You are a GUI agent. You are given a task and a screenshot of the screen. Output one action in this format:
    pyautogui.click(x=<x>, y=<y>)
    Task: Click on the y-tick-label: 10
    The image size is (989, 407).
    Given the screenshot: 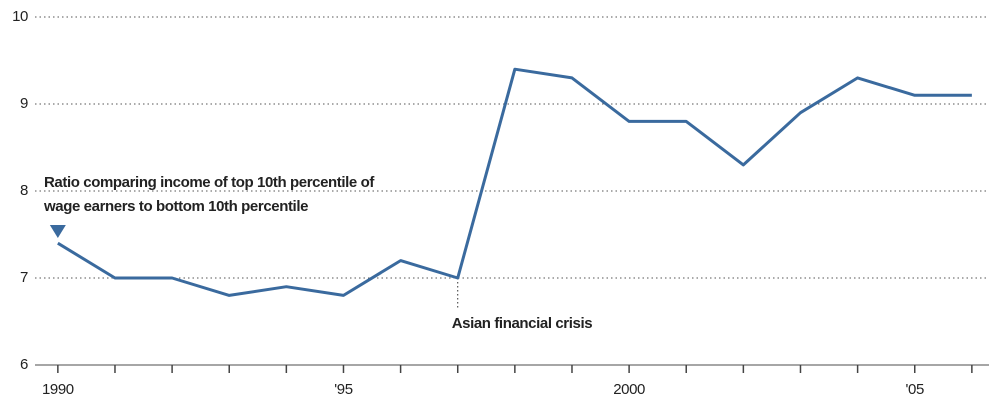 What is the action you would take?
    pyautogui.click(x=20, y=16)
    